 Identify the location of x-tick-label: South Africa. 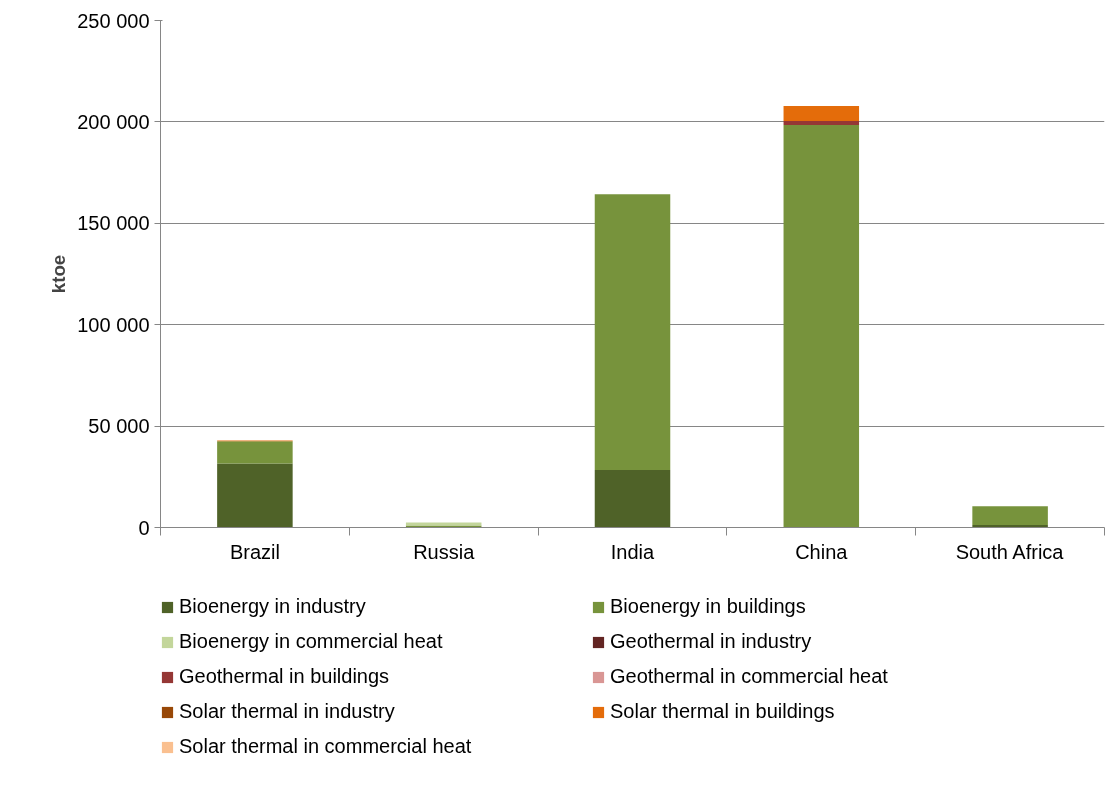
(1010, 551).